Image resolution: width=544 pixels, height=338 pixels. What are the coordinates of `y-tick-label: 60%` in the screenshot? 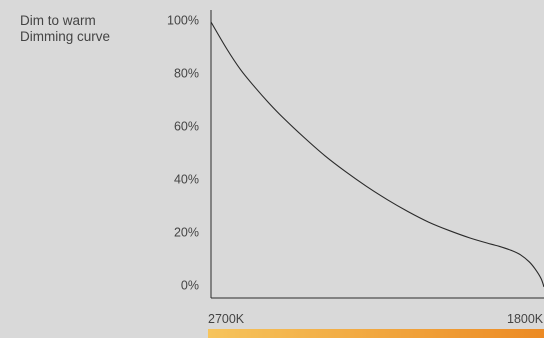 It's located at (186, 126).